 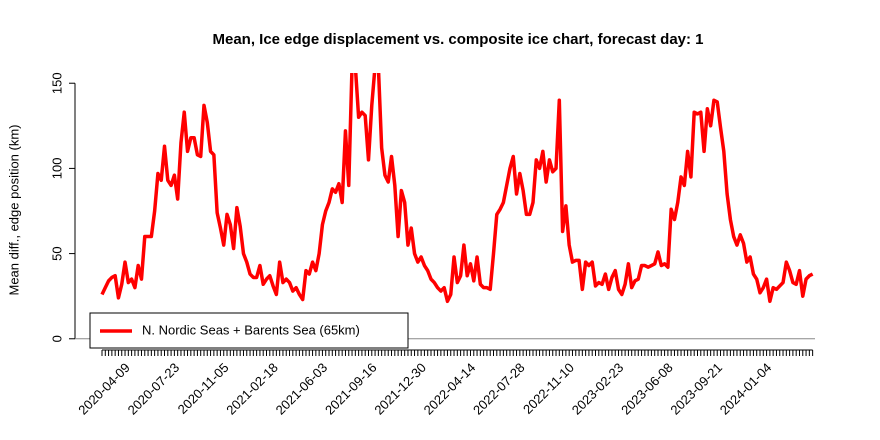 I want to click on x-tick-label: 2023-09-21, so click(x=696, y=389).